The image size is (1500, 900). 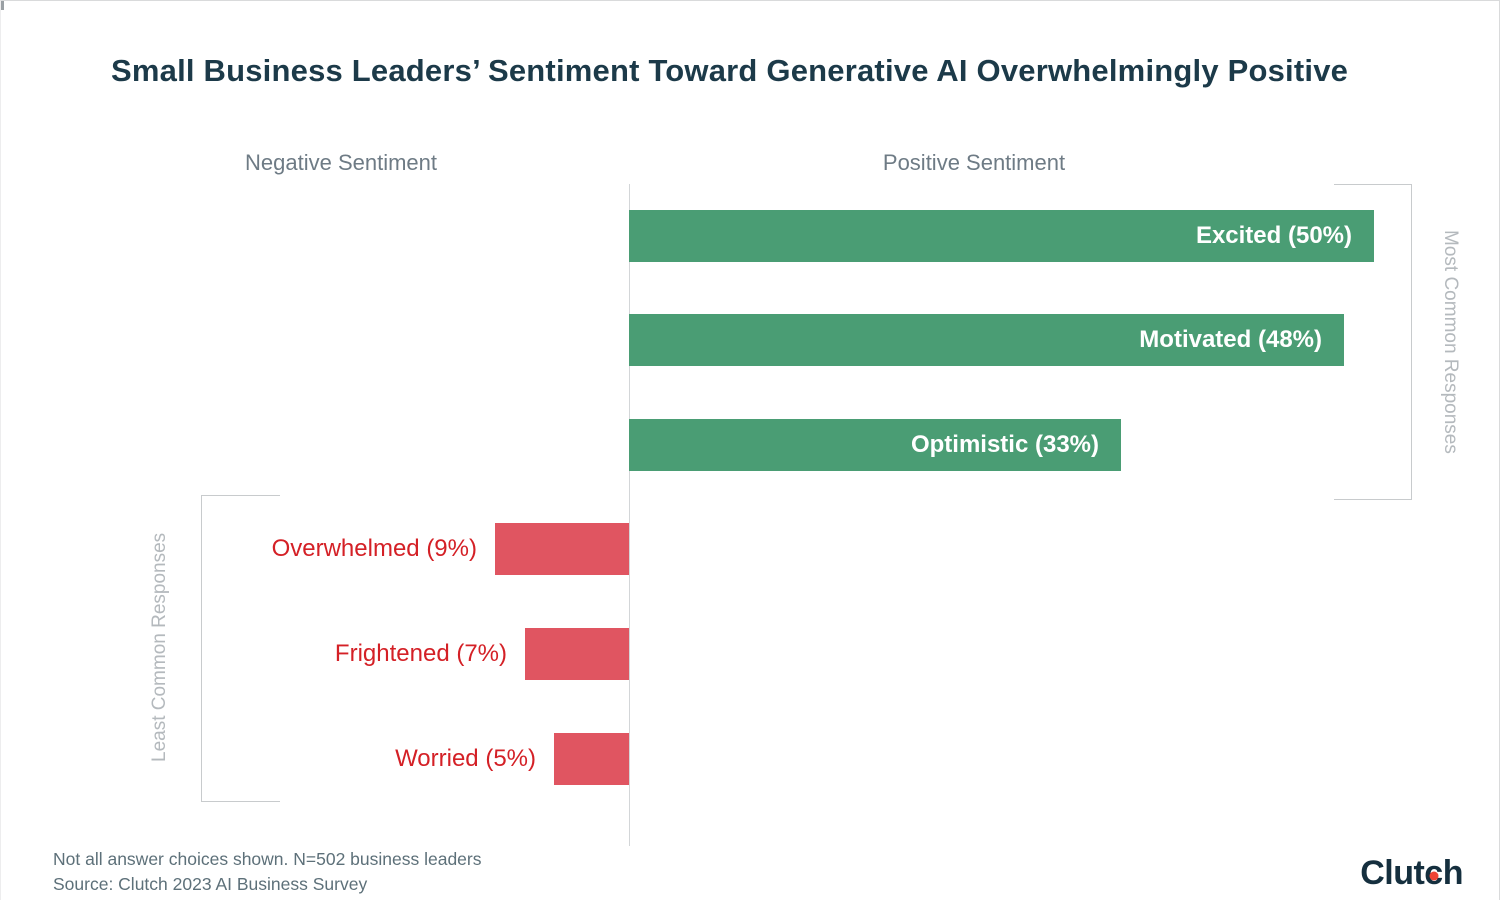 What do you see at coordinates (1373, 342) in the screenshot?
I see `most-common-bracket` at bounding box center [1373, 342].